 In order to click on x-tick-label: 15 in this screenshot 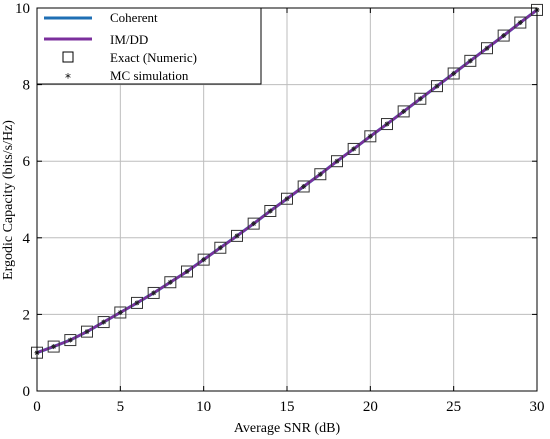, I will do `click(287, 407)`.